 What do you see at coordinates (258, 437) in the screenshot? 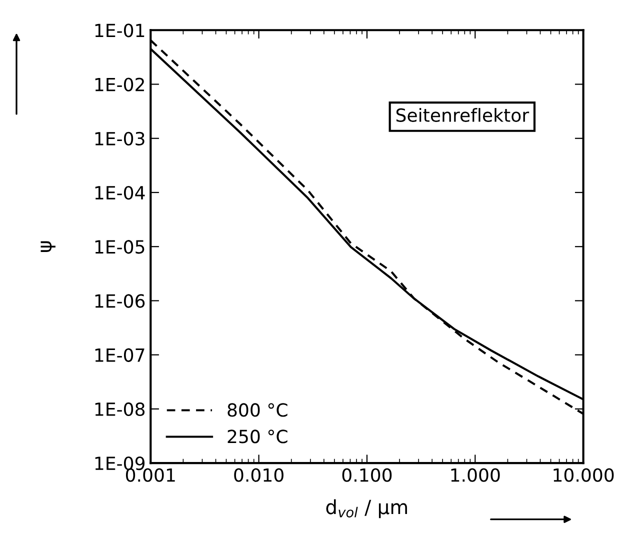
I see `legend-label: 250 °C` at bounding box center [258, 437].